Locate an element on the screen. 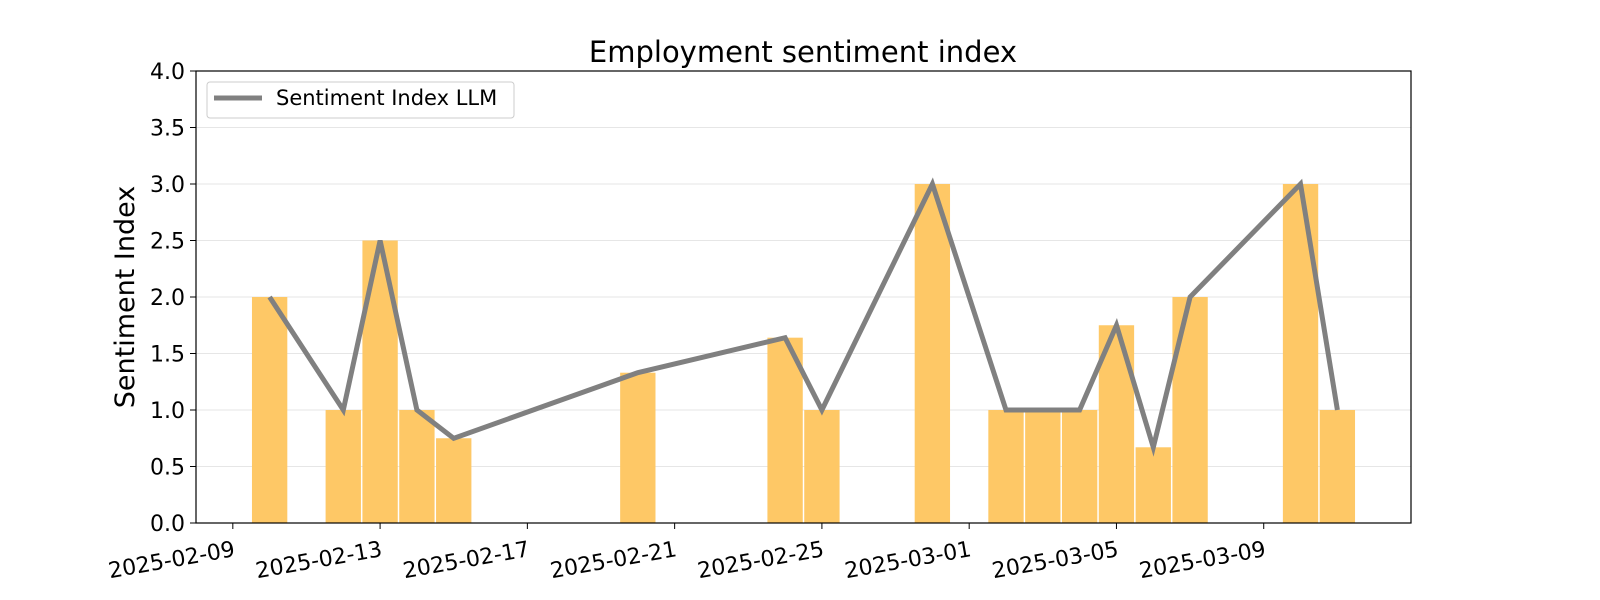  x-tick-label: 2025-02-09 is located at coordinates (172, 560).